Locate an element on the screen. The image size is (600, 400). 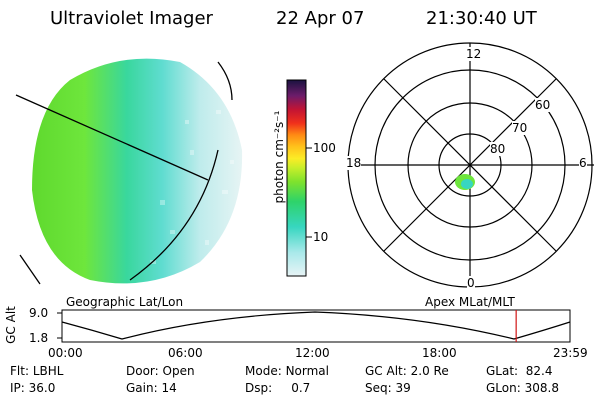
timeline-ylabel: GC Alt is located at coordinates (11, 325).